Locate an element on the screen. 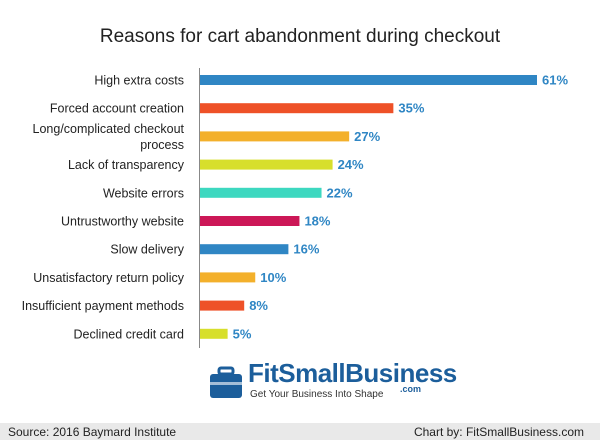  category-label-line: Website errors is located at coordinates (143, 193).